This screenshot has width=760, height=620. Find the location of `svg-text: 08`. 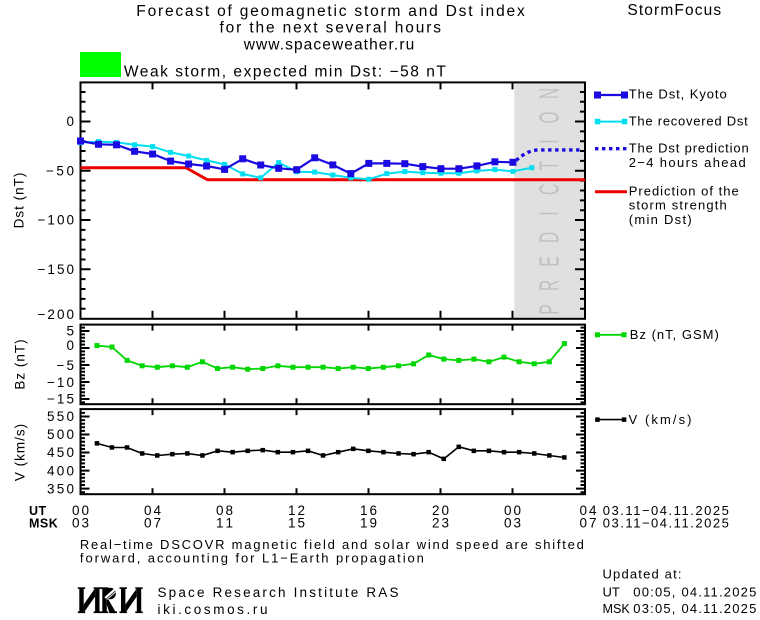

svg-text: 08 is located at coordinates (224, 510).